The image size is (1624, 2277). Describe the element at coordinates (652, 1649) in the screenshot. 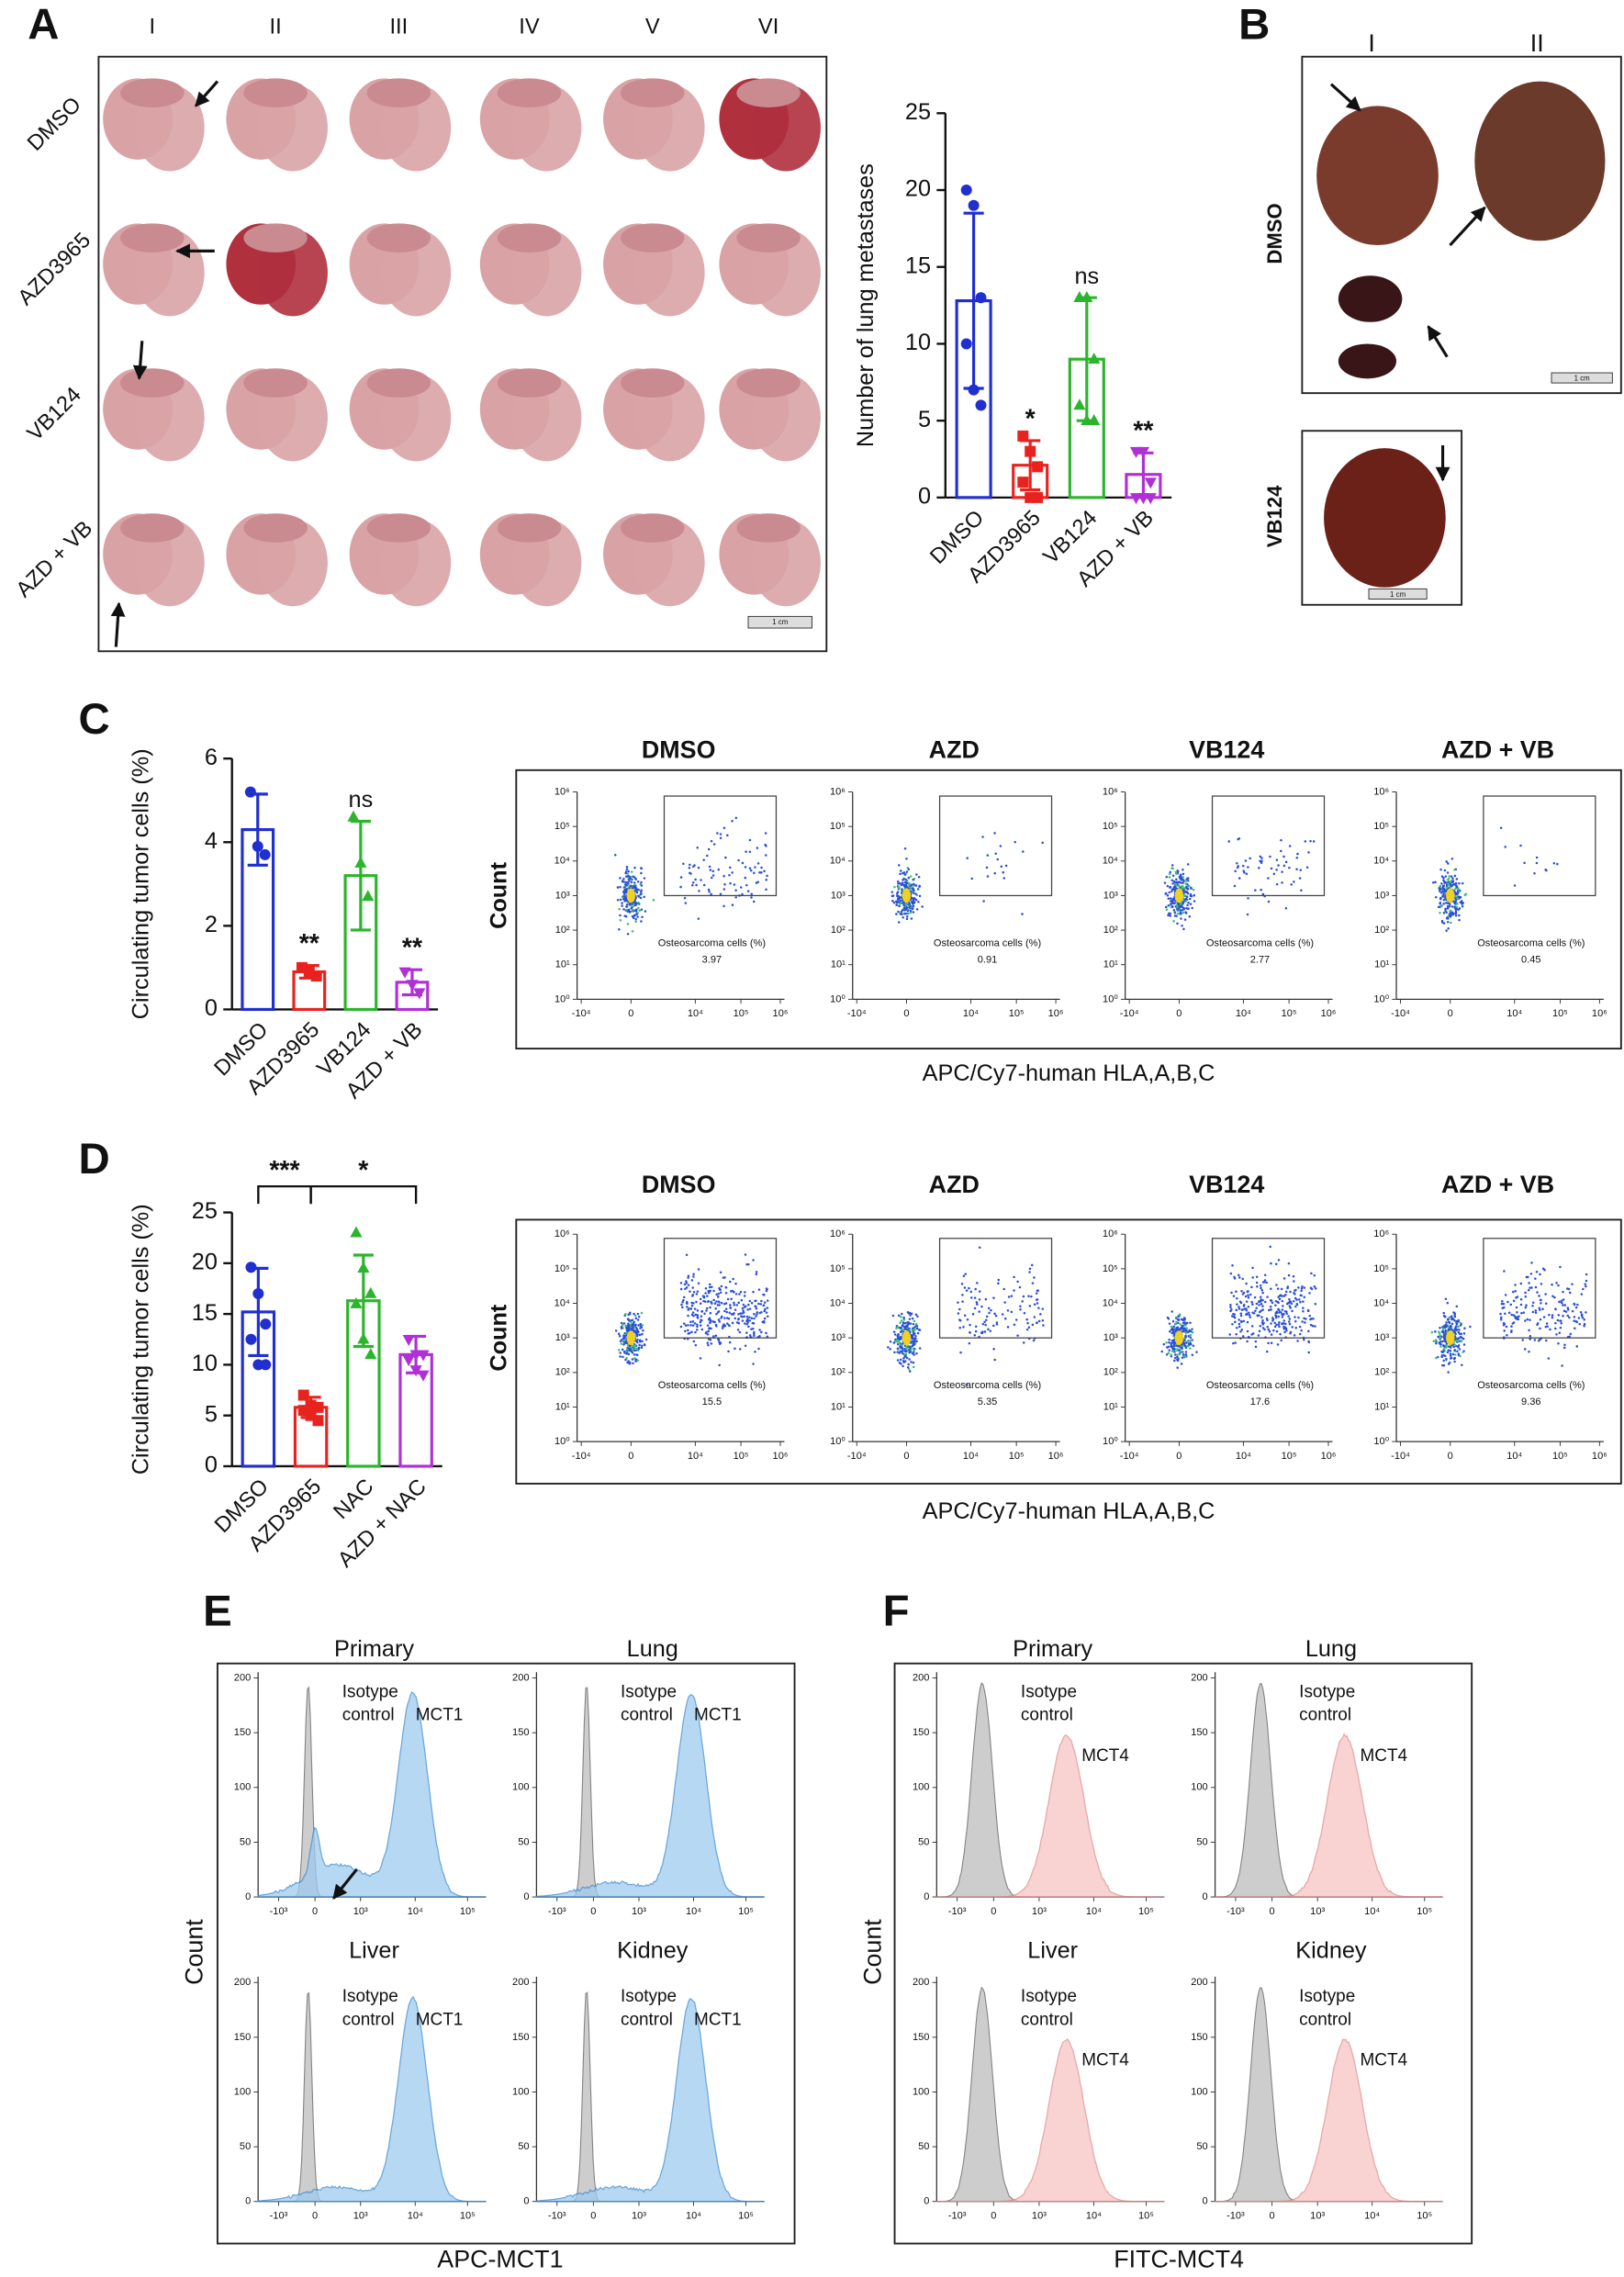

I see `plot-title: Lung` at that location.